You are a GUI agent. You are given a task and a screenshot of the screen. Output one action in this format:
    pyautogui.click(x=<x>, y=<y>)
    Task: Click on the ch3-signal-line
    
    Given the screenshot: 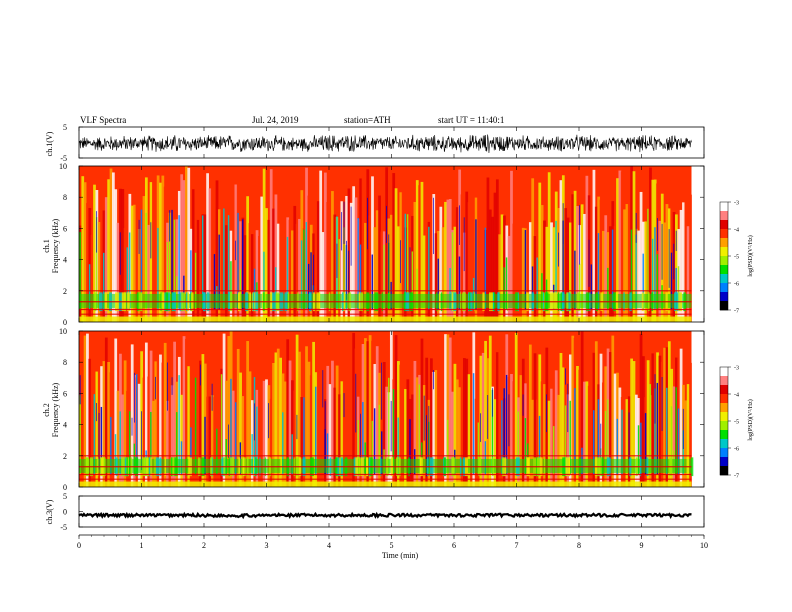 What is the action you would take?
    pyautogui.click(x=385, y=515)
    